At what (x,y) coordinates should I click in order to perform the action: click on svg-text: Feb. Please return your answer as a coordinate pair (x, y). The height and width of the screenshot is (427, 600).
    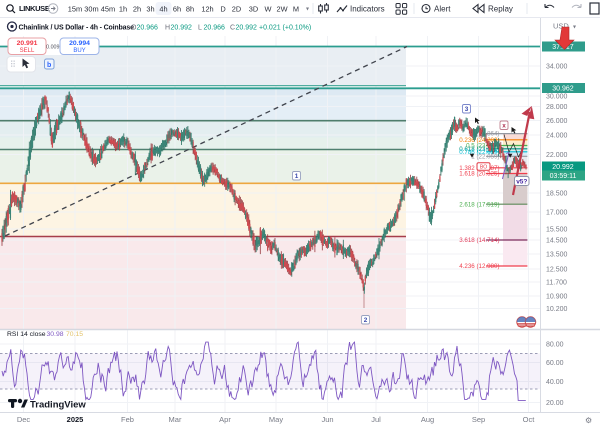
    Looking at the image, I should click on (127, 419).